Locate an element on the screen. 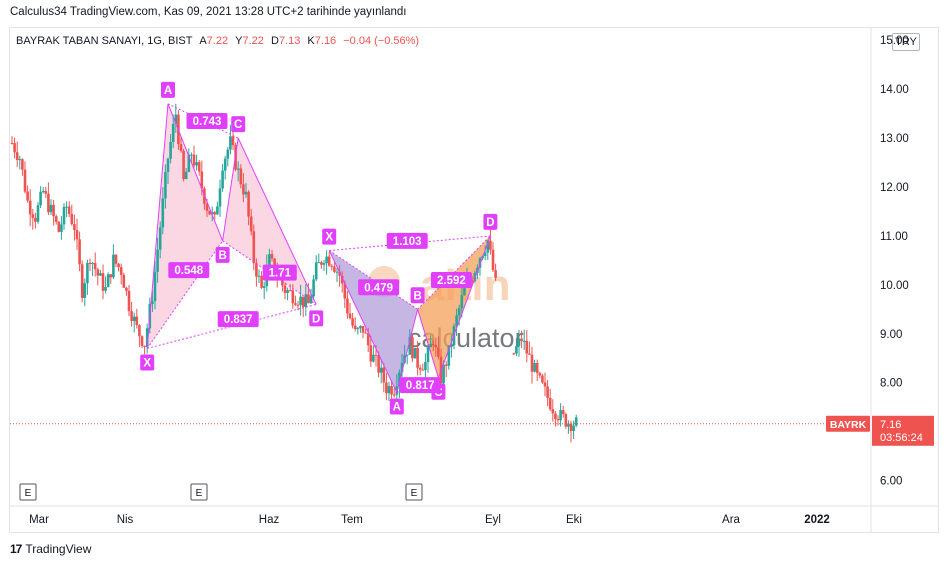 Image resolution: width=949 pixels, height=568 pixels. pattern-point-label: B is located at coordinates (417, 296).